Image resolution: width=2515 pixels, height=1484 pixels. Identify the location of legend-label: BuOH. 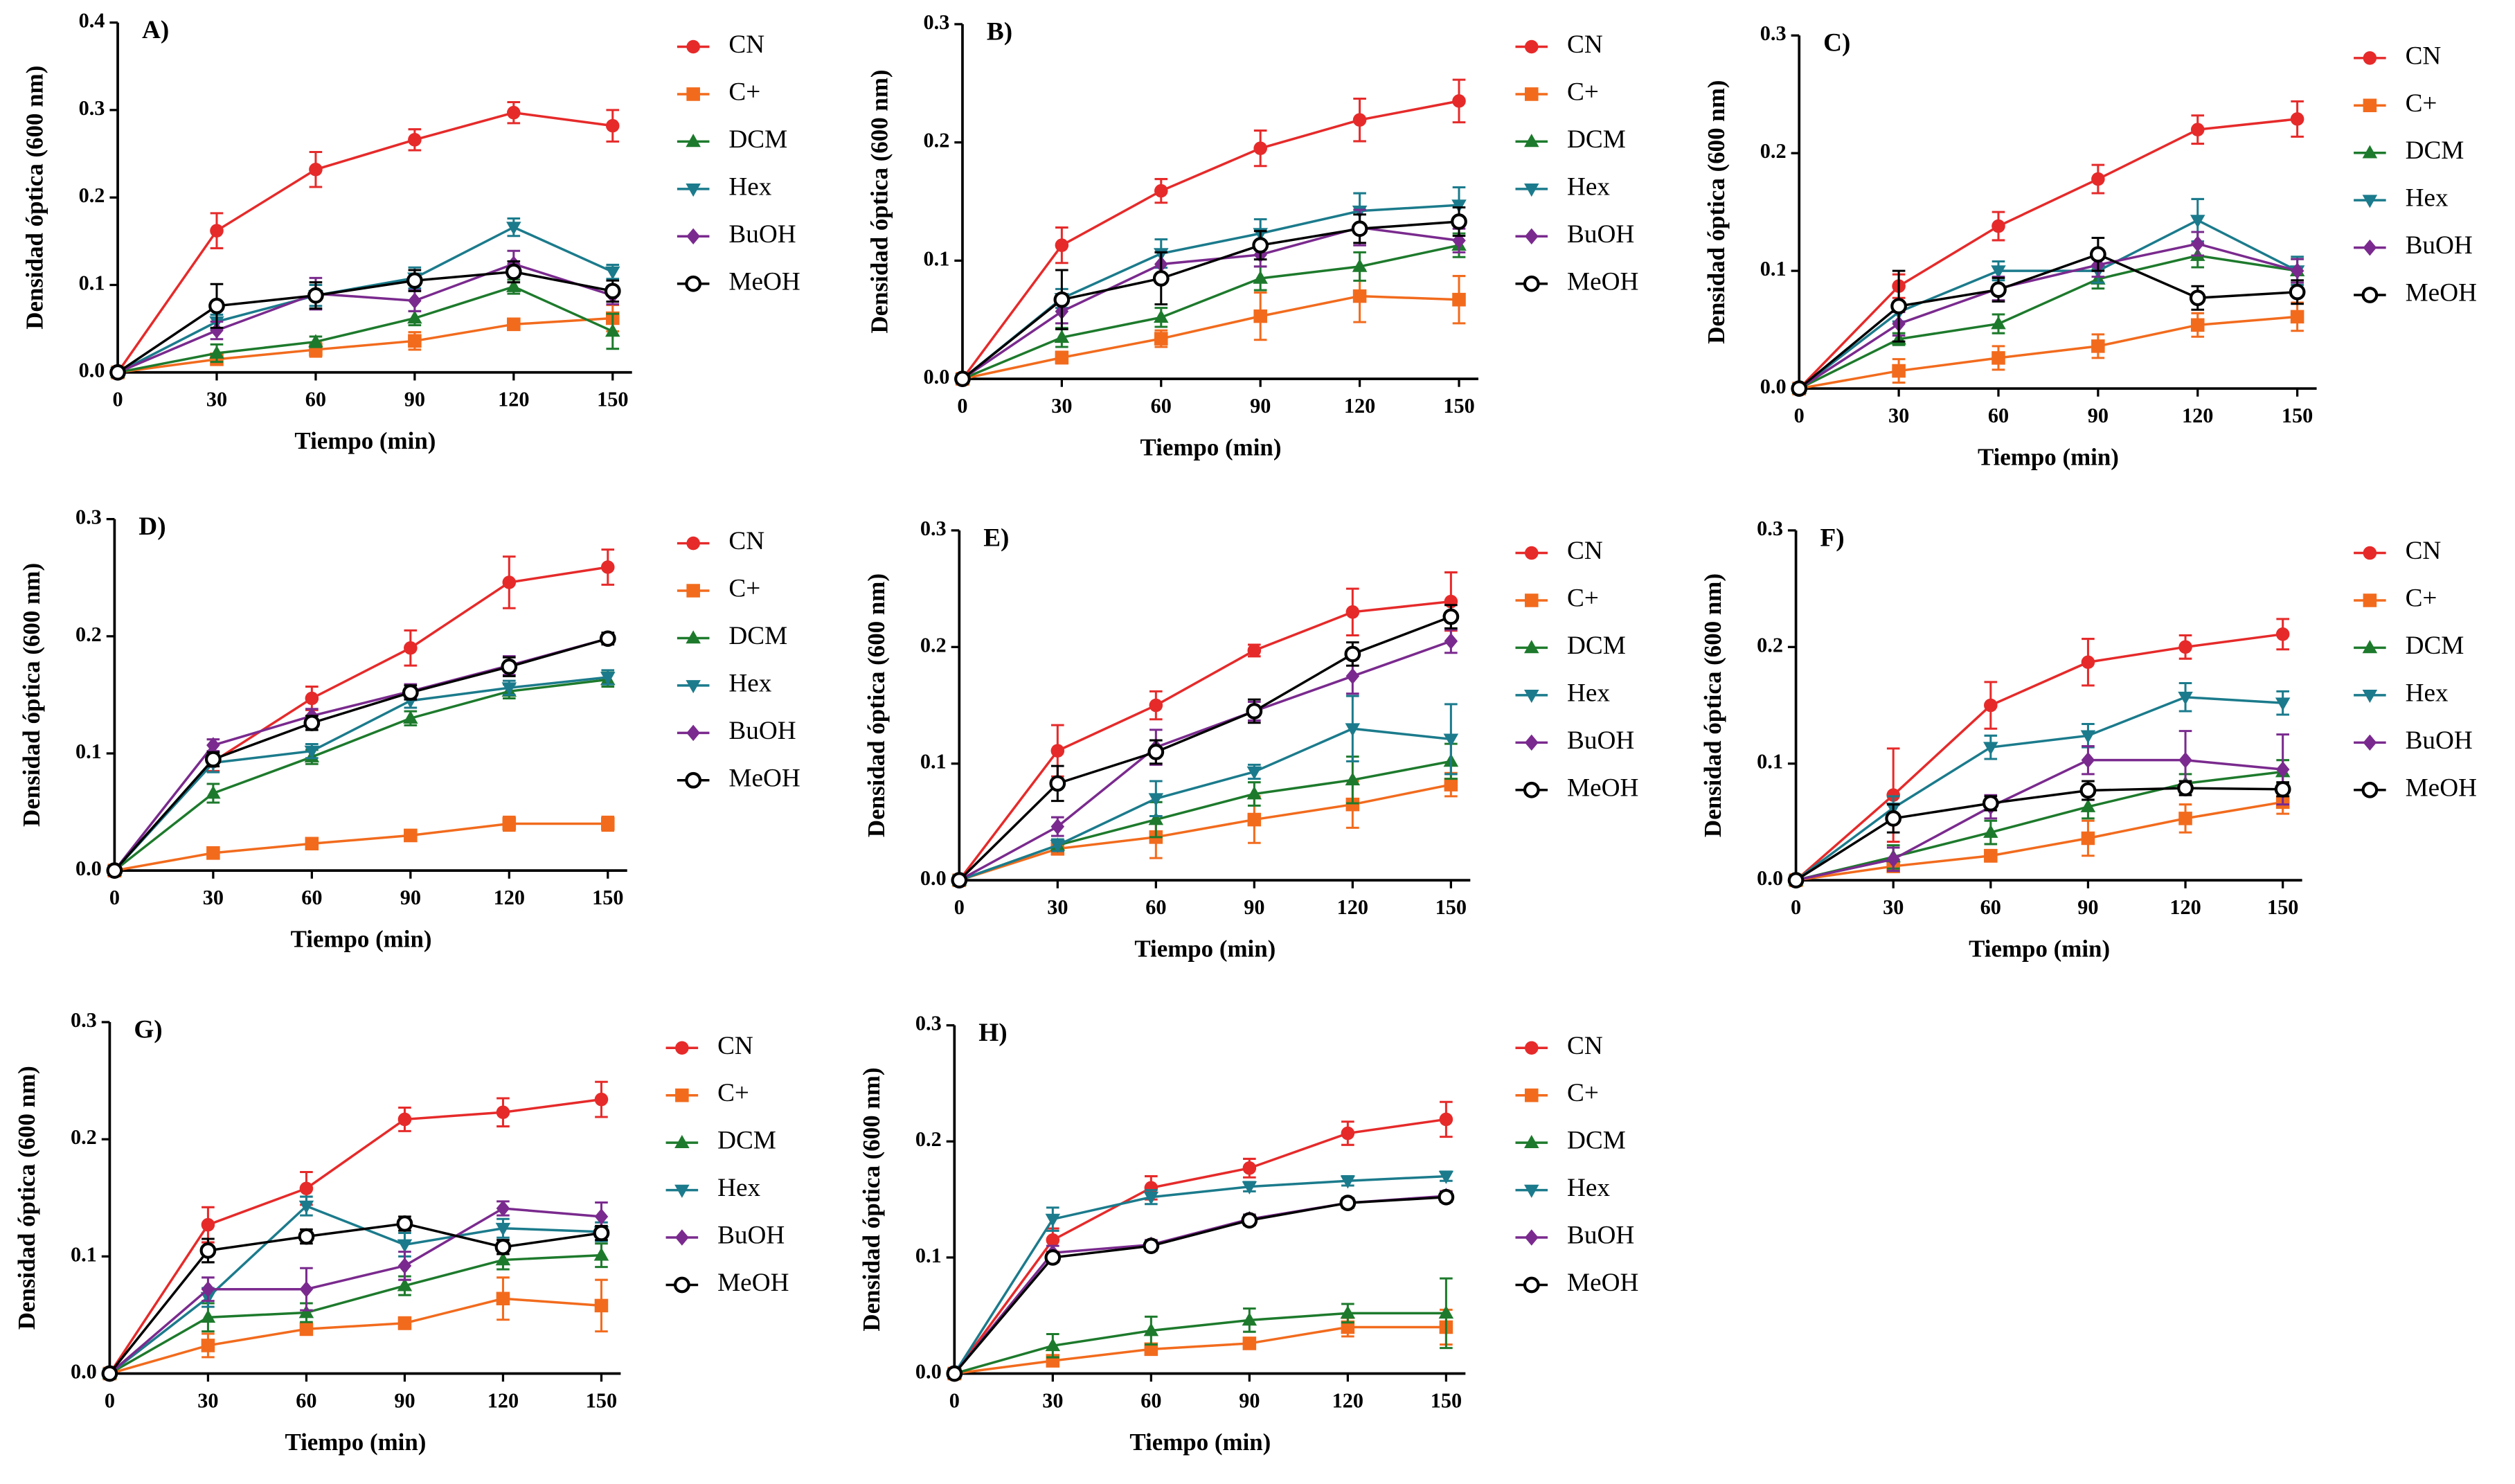
(762, 731).